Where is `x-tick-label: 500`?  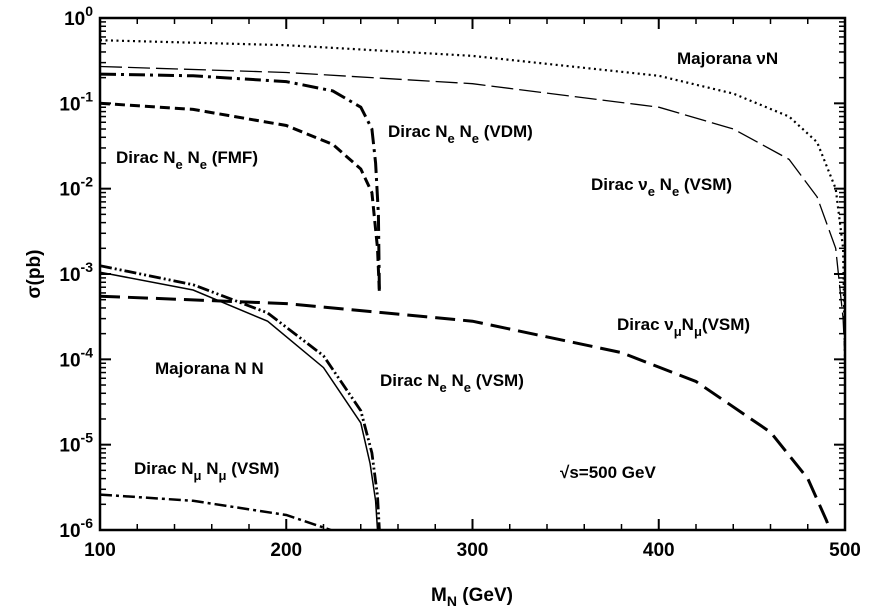
x-tick-label: 500 is located at coordinates (845, 550).